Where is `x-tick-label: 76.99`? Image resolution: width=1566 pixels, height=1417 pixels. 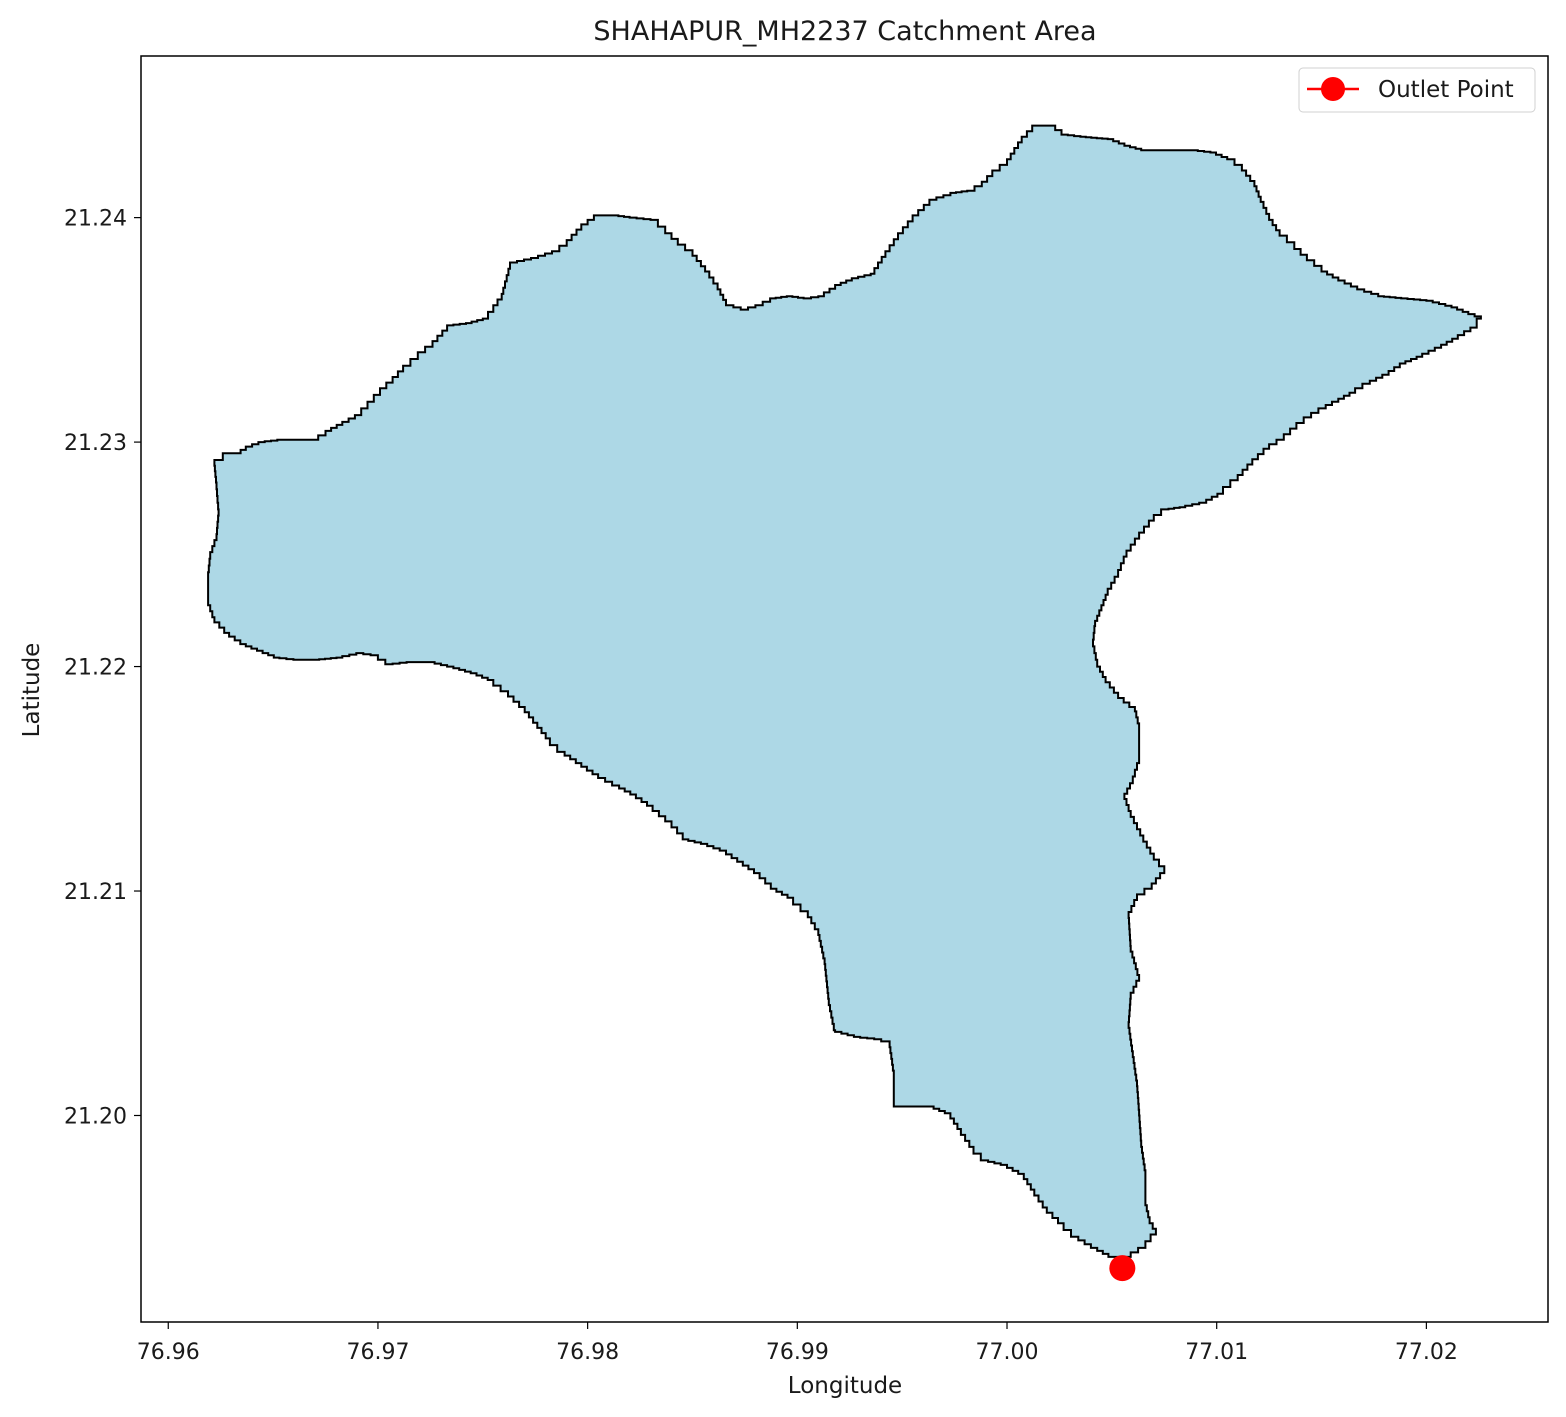
x-tick-label: 76.99 is located at coordinates (797, 1352).